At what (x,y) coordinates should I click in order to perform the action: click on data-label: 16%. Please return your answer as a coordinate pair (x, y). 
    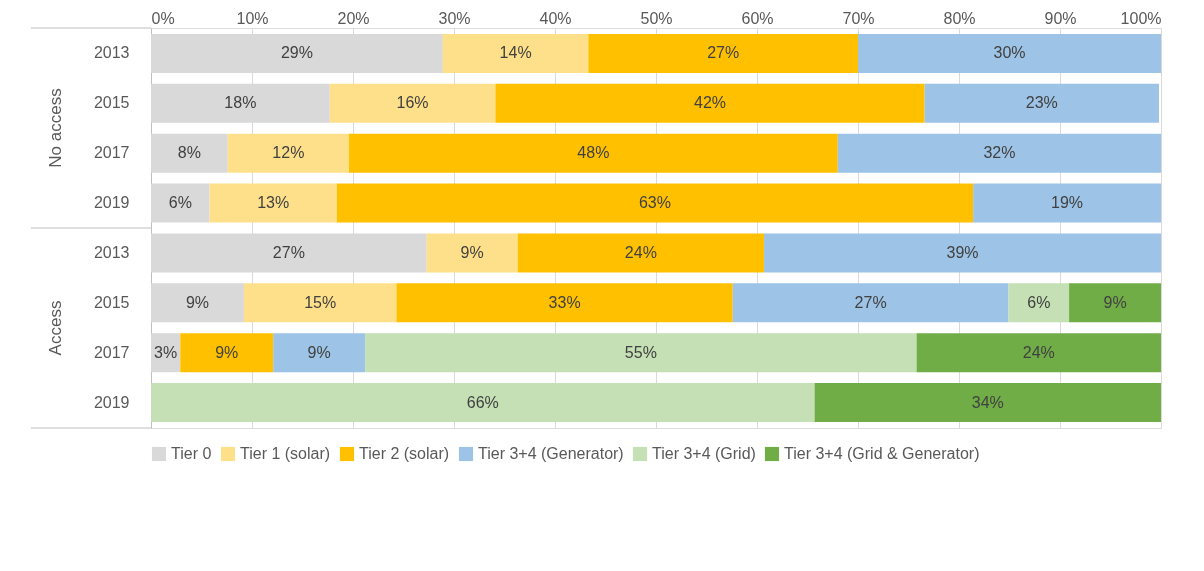
    Looking at the image, I should click on (412, 103).